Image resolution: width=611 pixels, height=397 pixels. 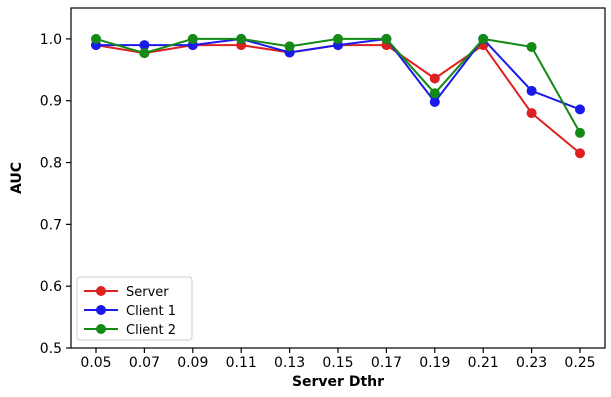 What do you see at coordinates (241, 363) in the screenshot?
I see `x-tick-label: 0.11` at bounding box center [241, 363].